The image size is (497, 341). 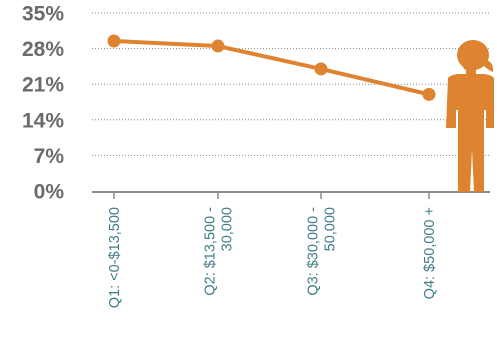 I want to click on y-axis-labels: 35% 28% 21% 14% 7% 0%, so click(x=43, y=103).